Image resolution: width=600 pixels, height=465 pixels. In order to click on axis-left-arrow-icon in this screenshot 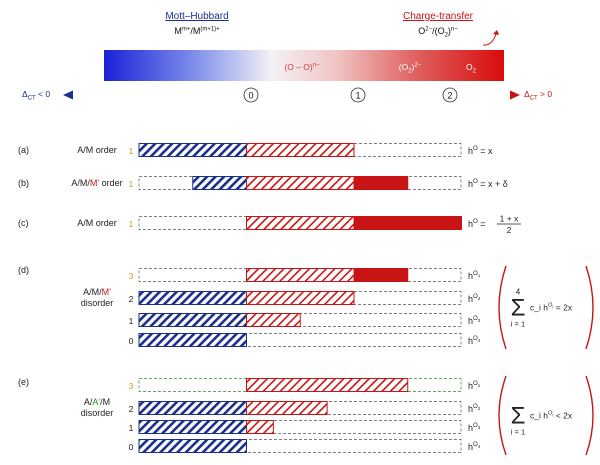, I will do `click(68, 95)`.